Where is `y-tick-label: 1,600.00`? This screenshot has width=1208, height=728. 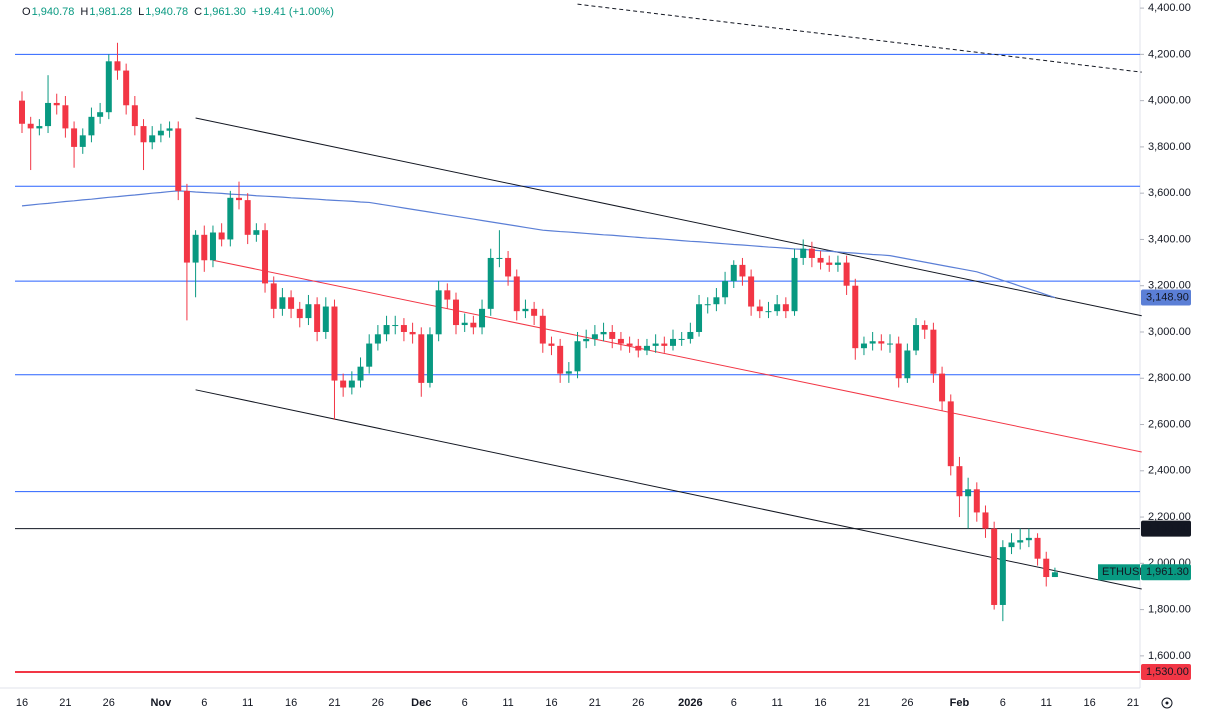 y-tick-label: 1,600.00 is located at coordinates (1169, 656).